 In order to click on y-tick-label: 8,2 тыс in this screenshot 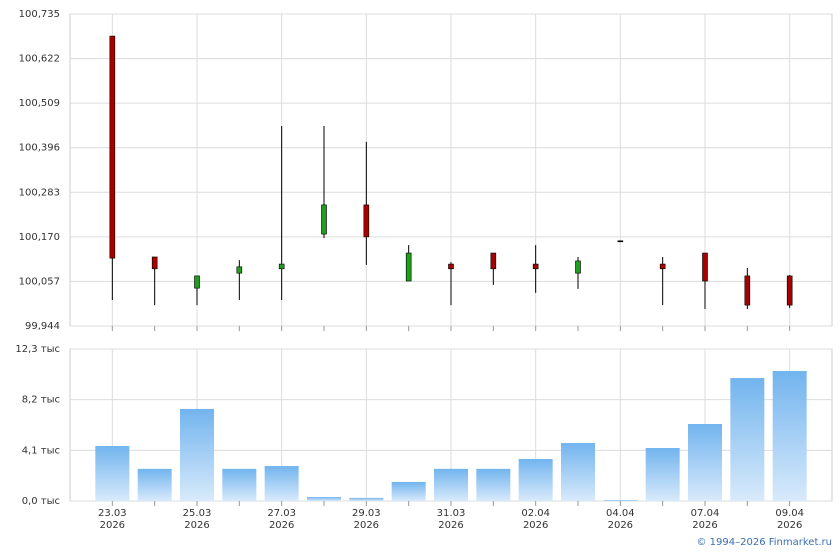, I will do `click(41, 400)`.